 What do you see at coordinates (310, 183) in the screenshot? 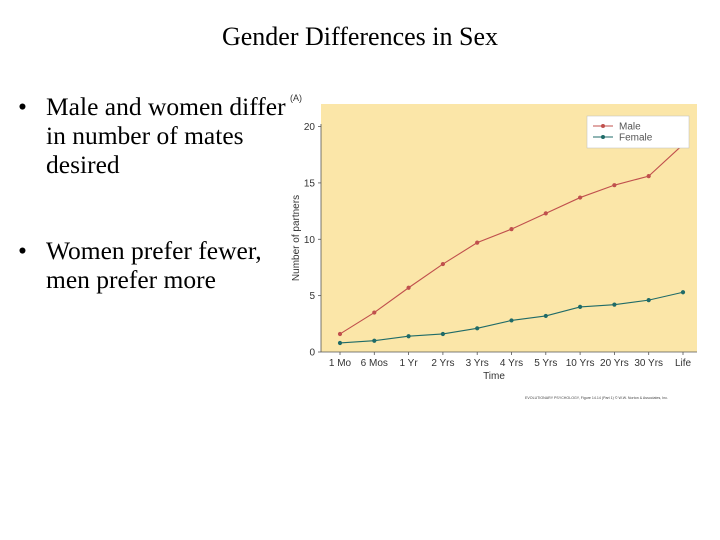
I see `y-tick-label: 15` at bounding box center [310, 183].